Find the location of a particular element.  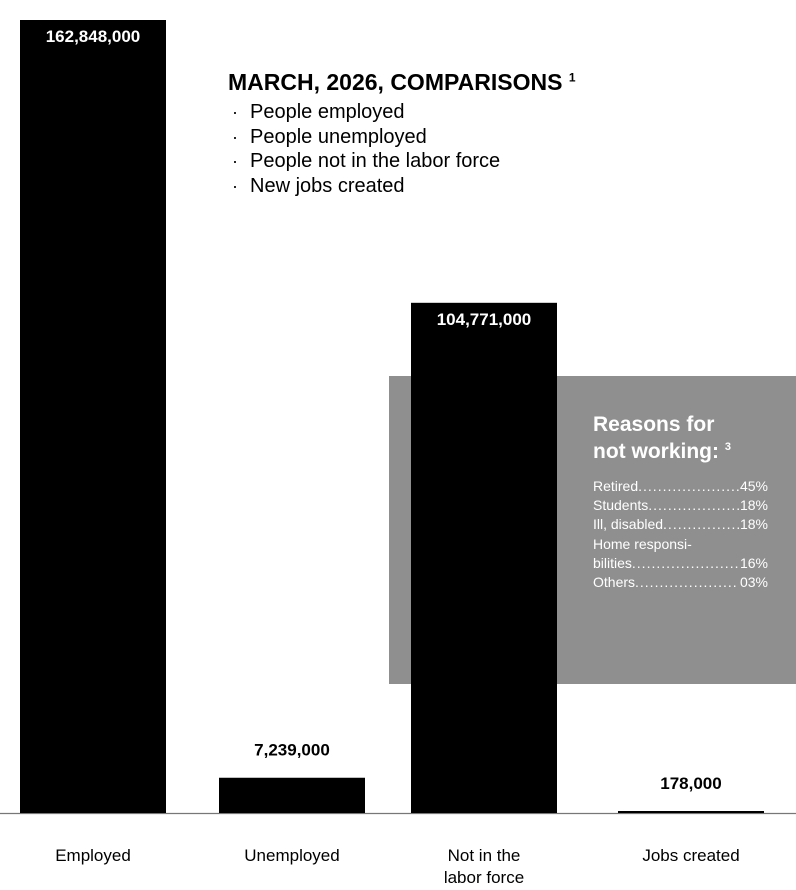

legend-item: · People unemployed is located at coordinates (402, 137).